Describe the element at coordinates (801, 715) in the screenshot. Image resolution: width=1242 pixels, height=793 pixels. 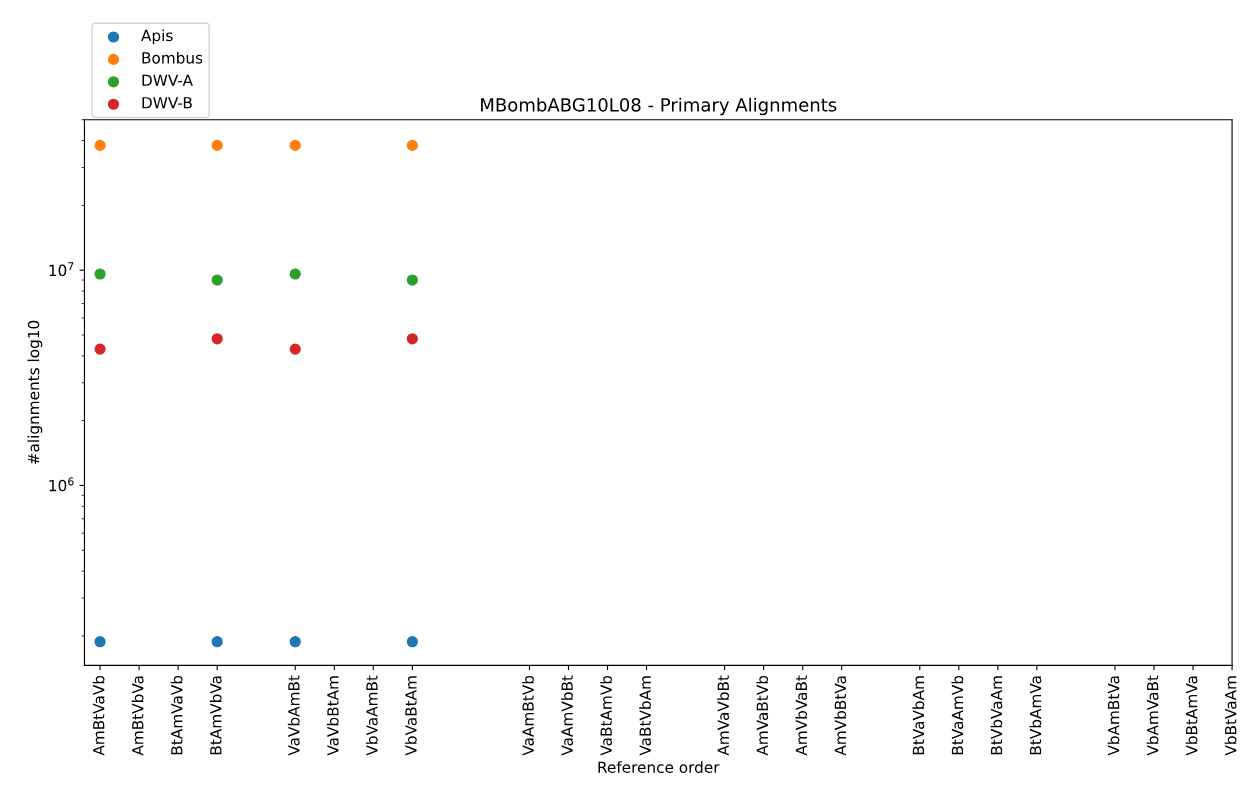
I see `x-tick-label: AmVbVaBt` at that location.